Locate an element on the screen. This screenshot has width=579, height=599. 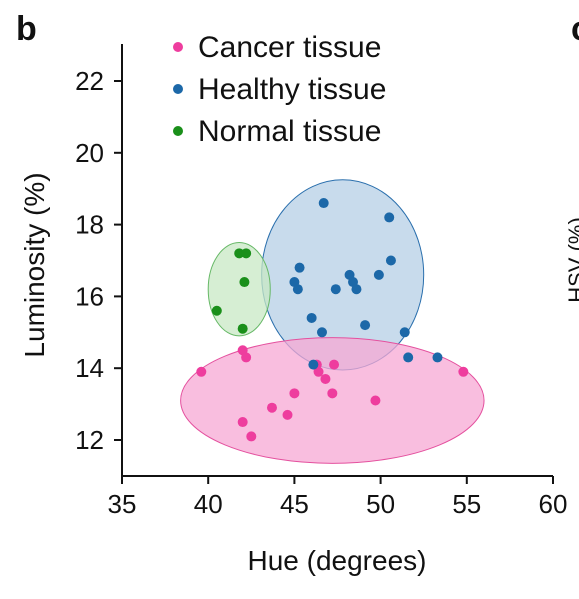
x-axis-title: Hue (degrees) is located at coordinates (337, 560).